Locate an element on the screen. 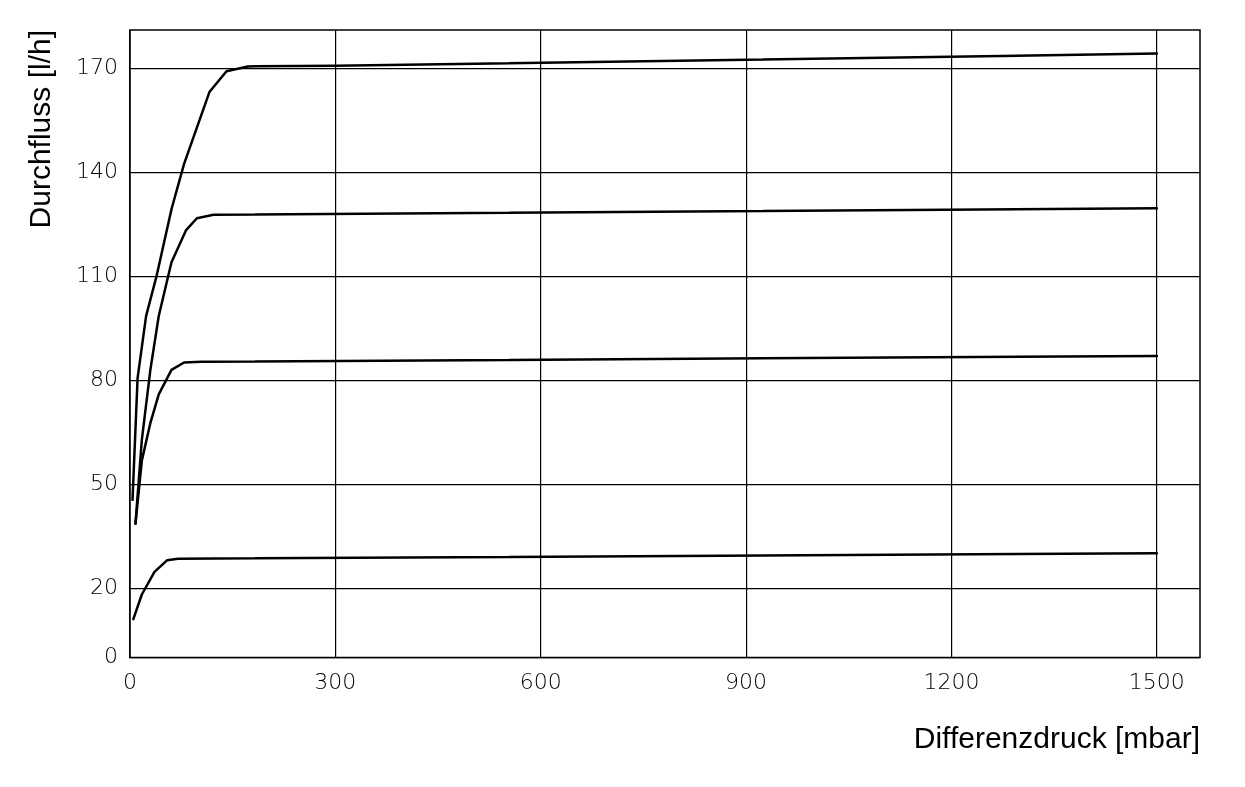  x-tick-label: 1500 is located at coordinates (1156, 681).